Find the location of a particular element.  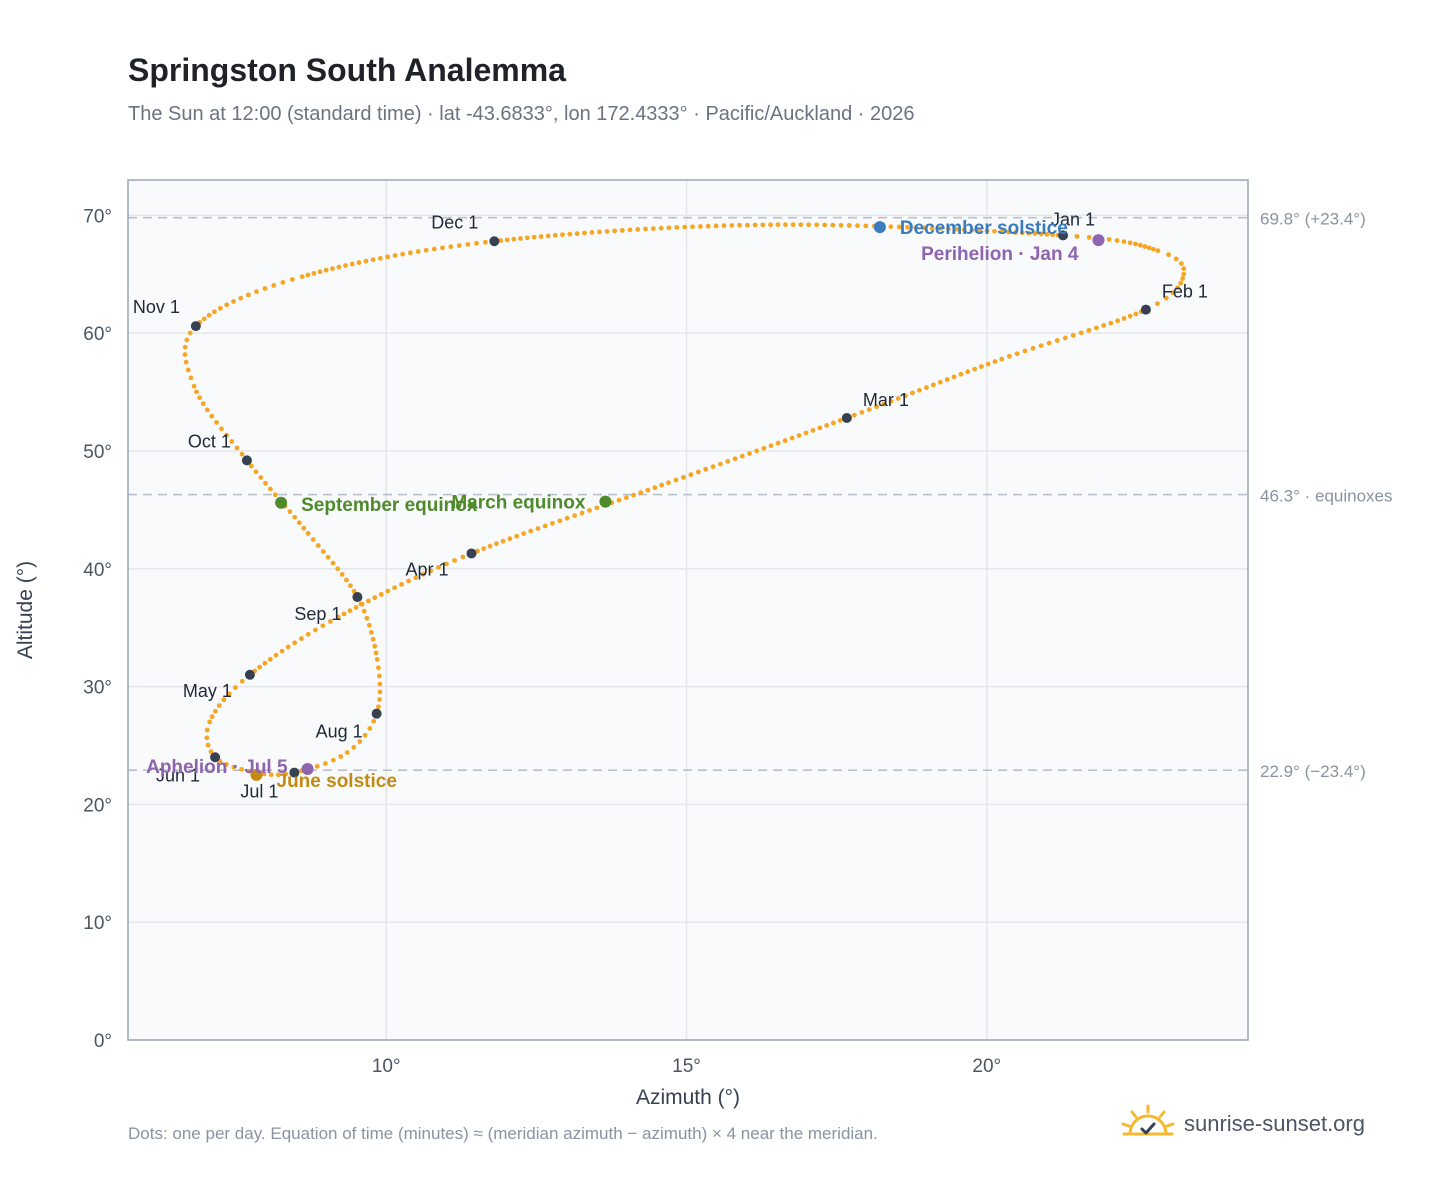

month-label: Aug 1 is located at coordinates (339, 732).